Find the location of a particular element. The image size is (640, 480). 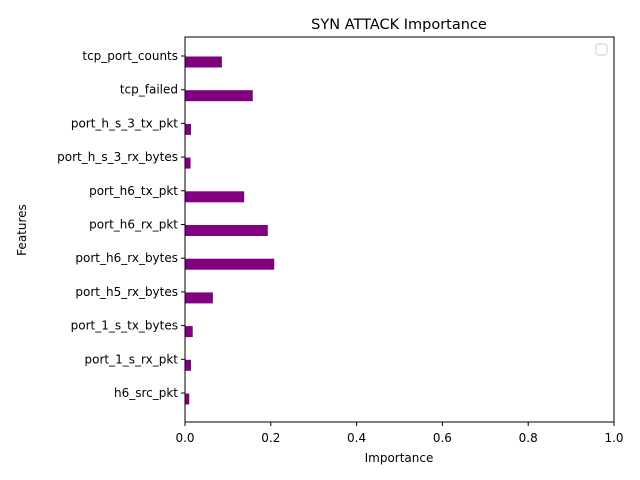

legend-box is located at coordinates (601, 49).